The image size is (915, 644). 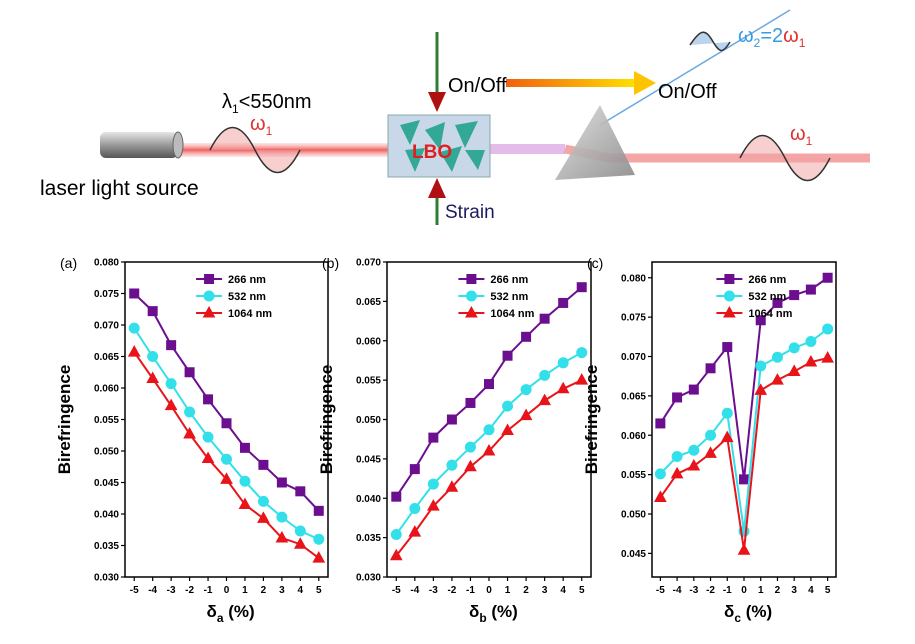 What do you see at coordinates (231, 613) in the screenshot?
I see `x-axis-label: δa (%)` at bounding box center [231, 613].